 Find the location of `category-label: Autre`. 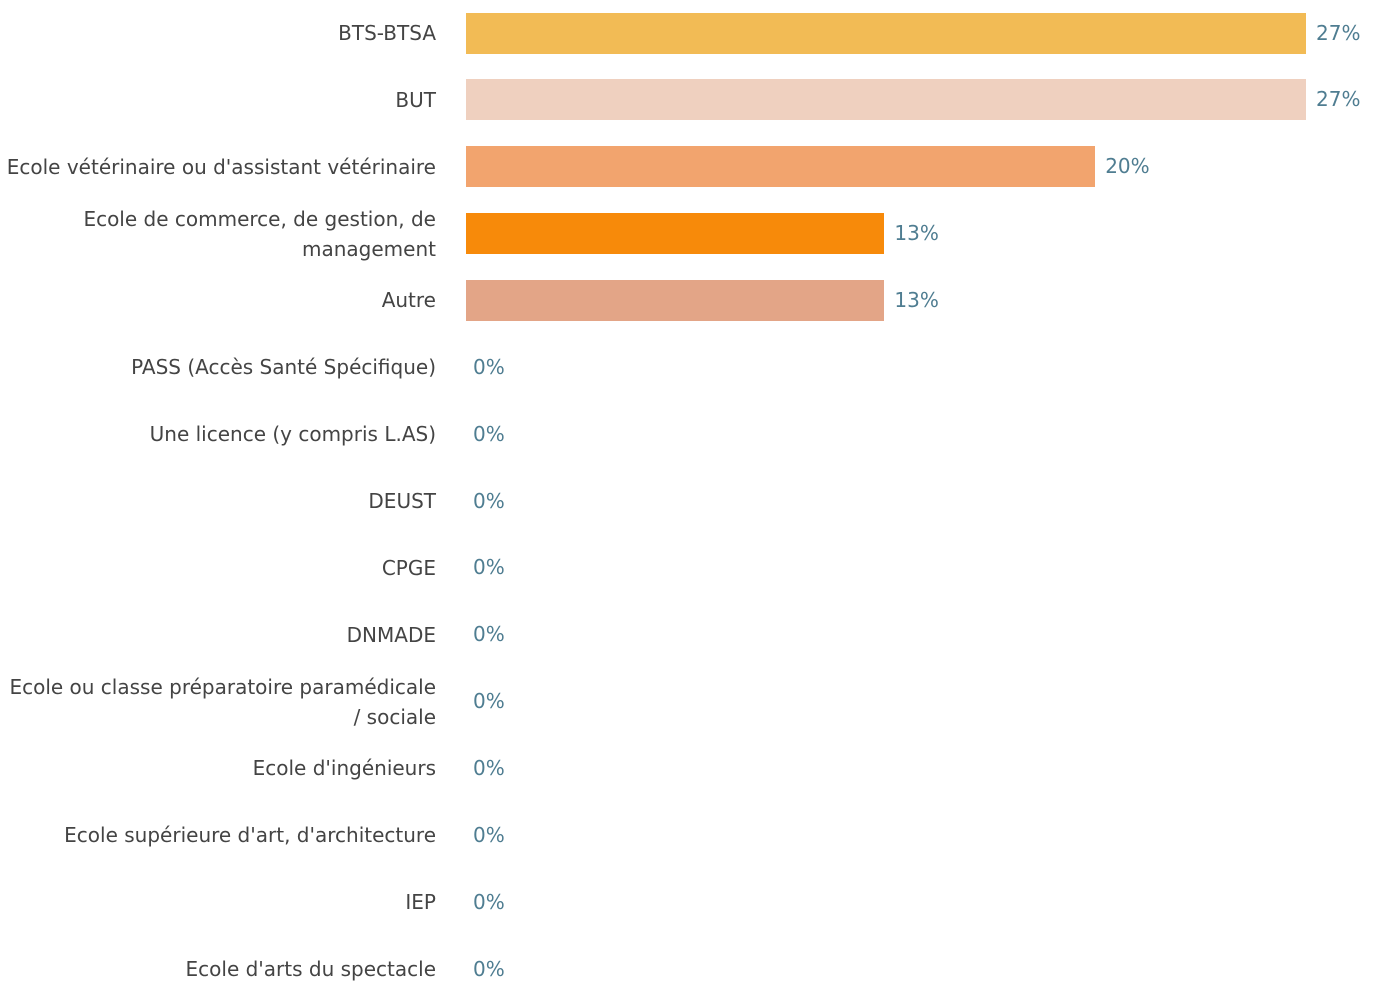

category-label: Autre is located at coordinates (218, 300).